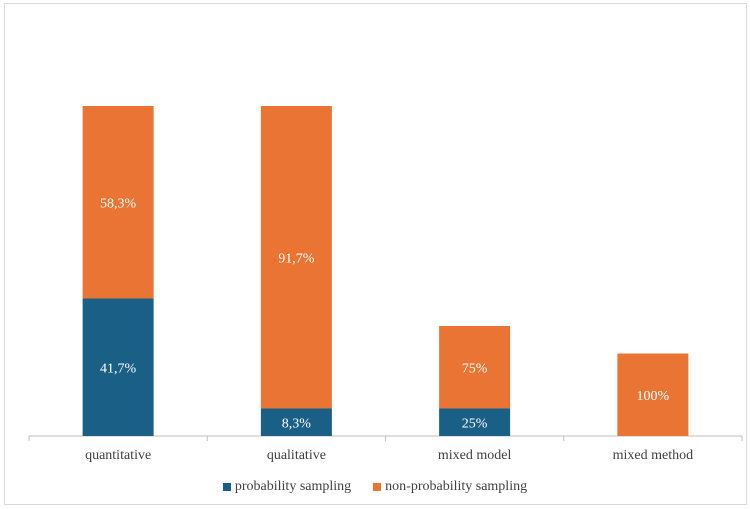 The width and height of the screenshot is (750, 509). Describe the element at coordinates (456, 486) in the screenshot. I see `legend-label-non-probability: non-probability sampling` at that location.